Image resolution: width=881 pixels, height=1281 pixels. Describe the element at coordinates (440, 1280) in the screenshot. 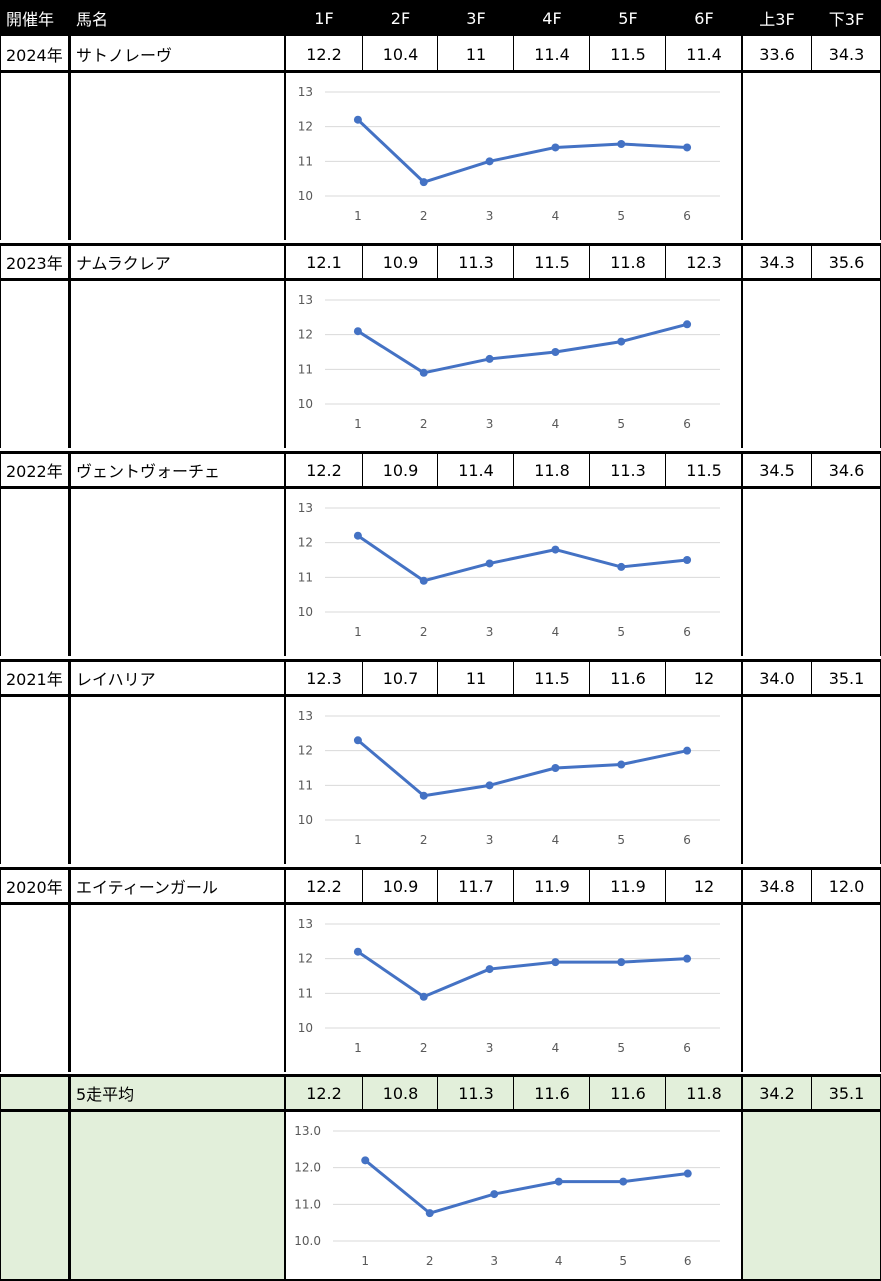

I see `bottom-border` at that location.